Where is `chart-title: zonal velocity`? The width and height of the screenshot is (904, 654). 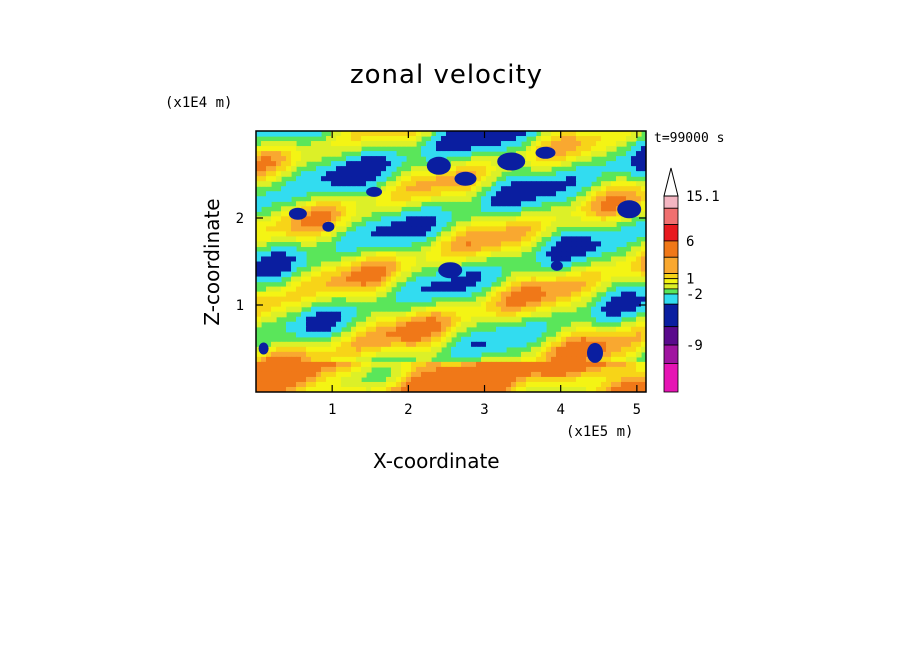
chart-title: zonal velocity is located at coordinates (447, 75).